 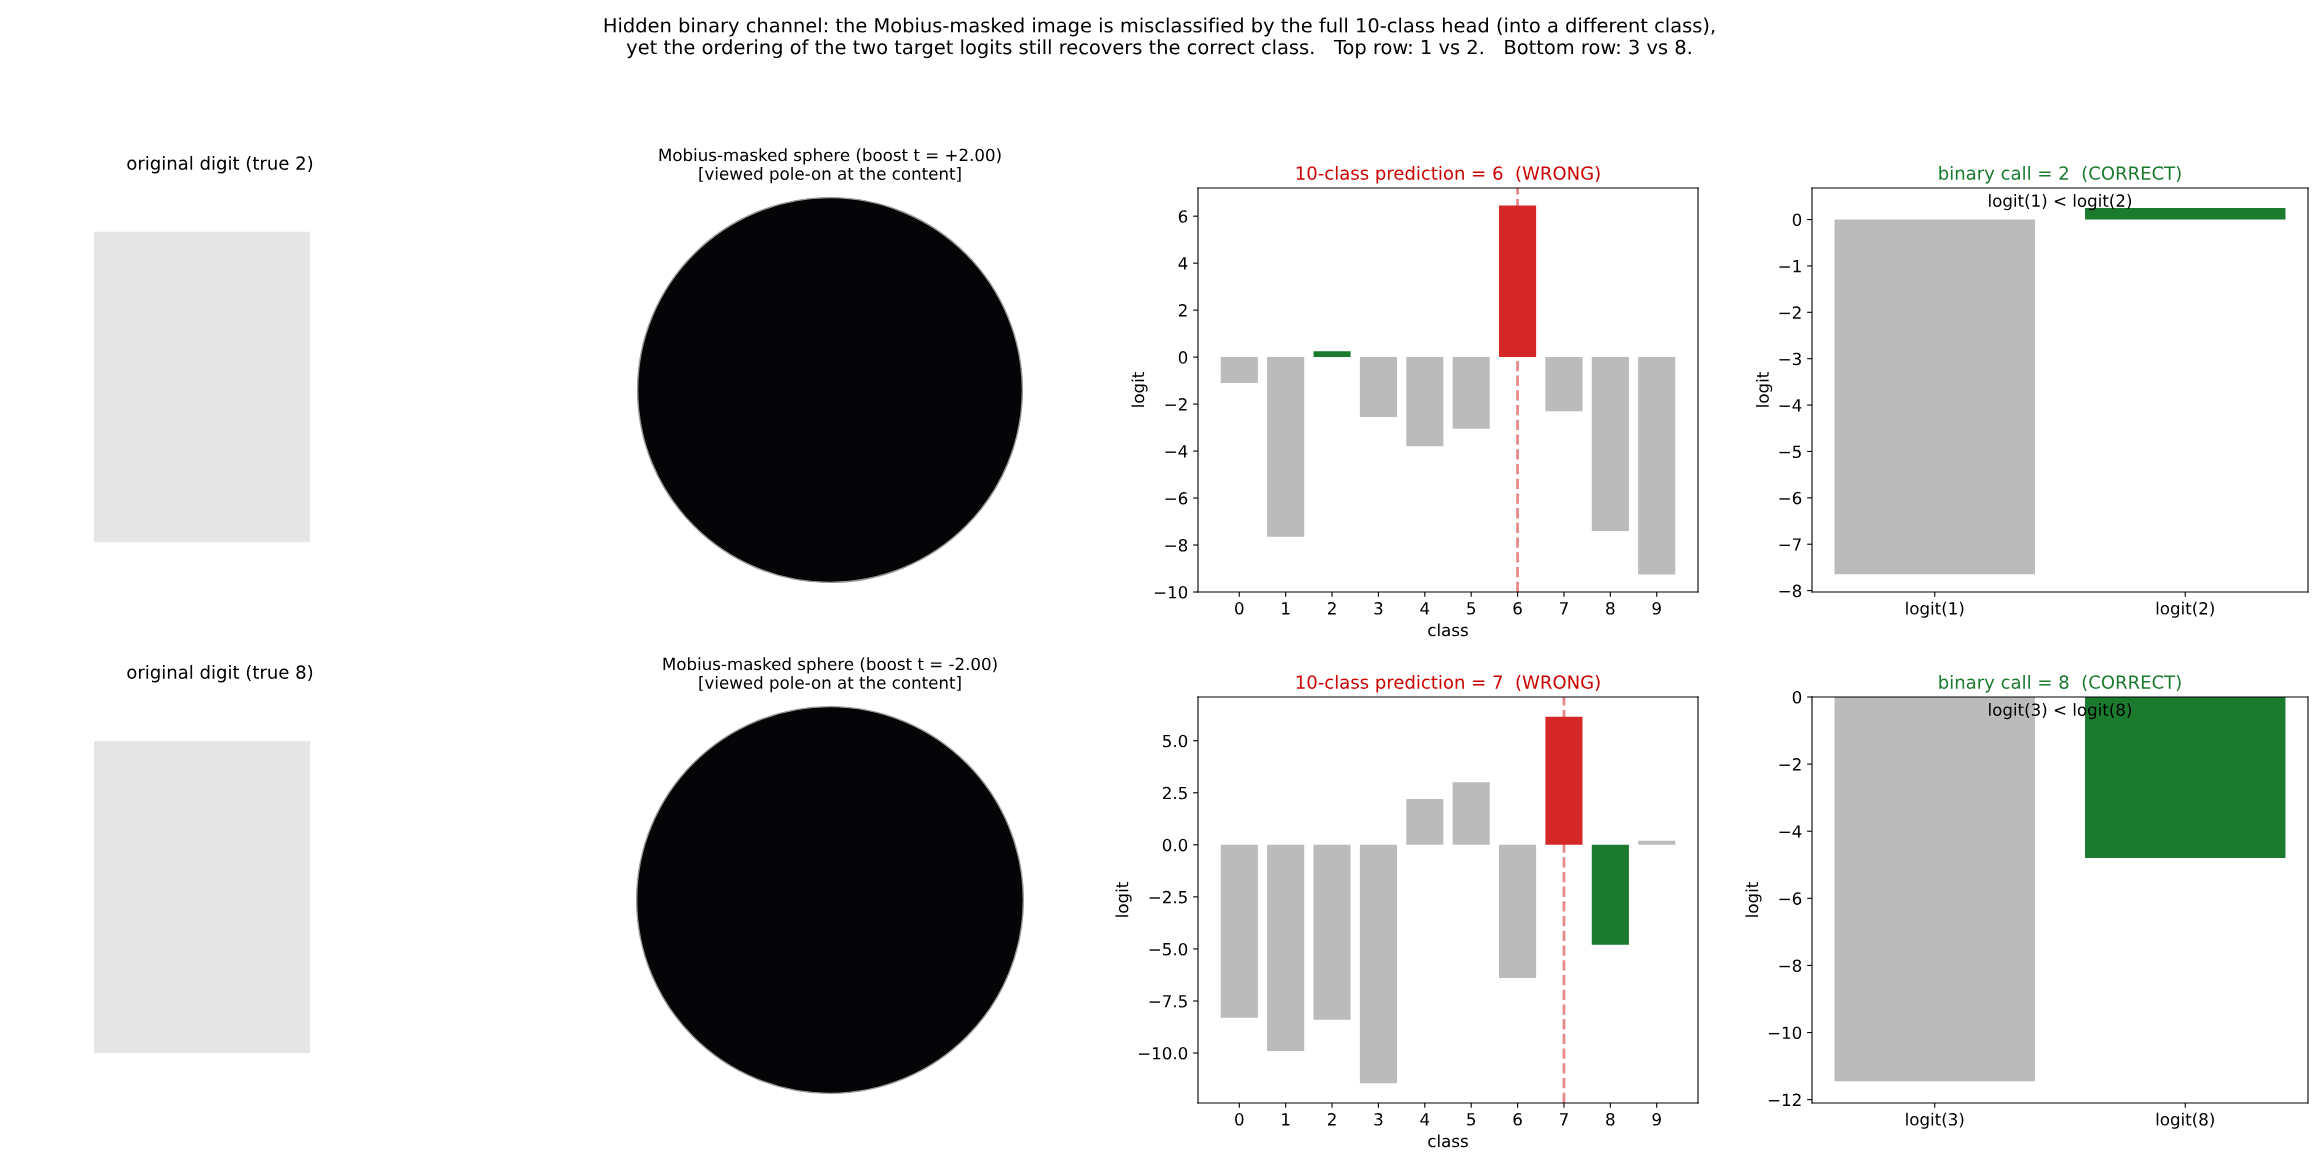 What do you see at coordinates (1784, 1099) in the screenshot?
I see `y-tick-label: −12` at bounding box center [1784, 1099].